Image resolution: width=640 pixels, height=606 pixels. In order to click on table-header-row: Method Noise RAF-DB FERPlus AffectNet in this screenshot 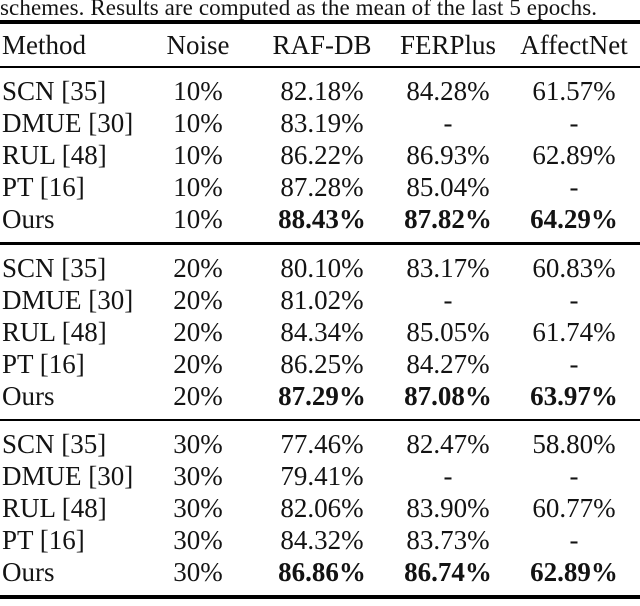, I will do `click(320, 45)`.